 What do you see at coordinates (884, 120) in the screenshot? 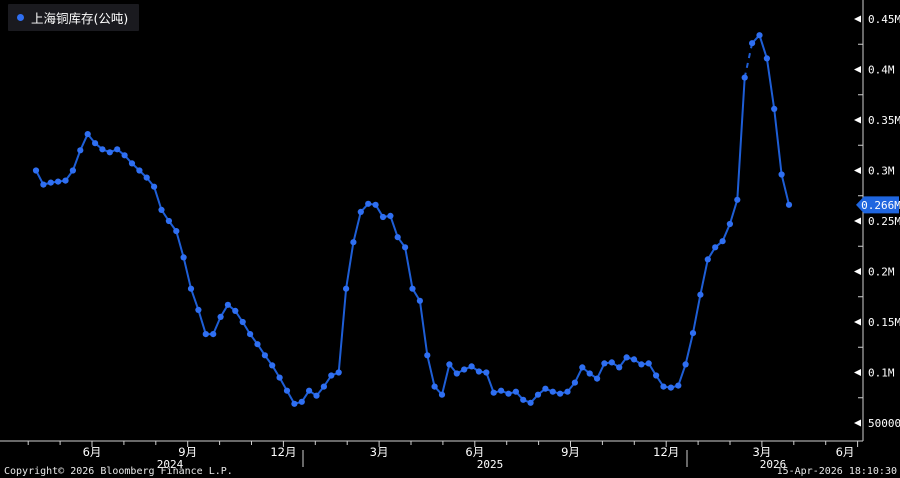
I see `y-tick-label: 0.35M` at bounding box center [884, 120].